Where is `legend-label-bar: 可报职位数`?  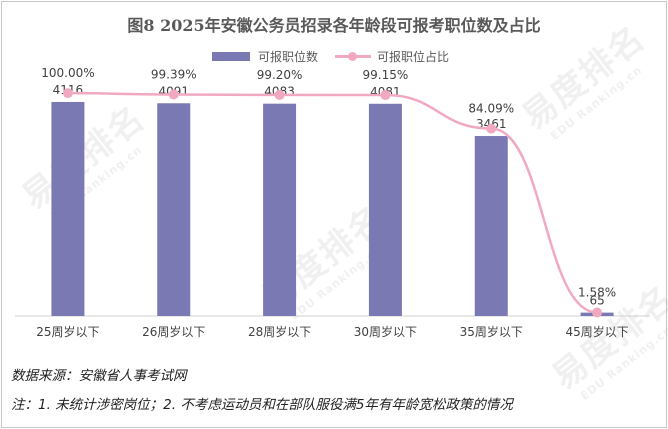
legend-label-bar: 可报职位数 is located at coordinates (288, 57).